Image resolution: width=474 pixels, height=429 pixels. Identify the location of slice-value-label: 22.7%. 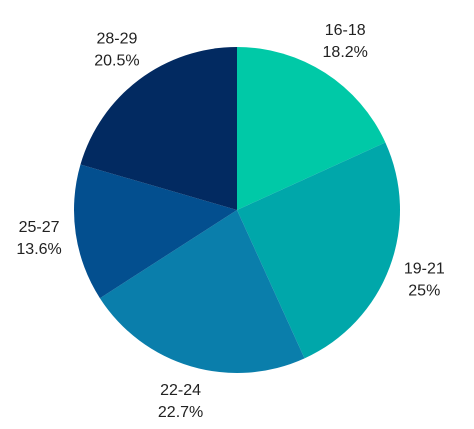
(180, 412).